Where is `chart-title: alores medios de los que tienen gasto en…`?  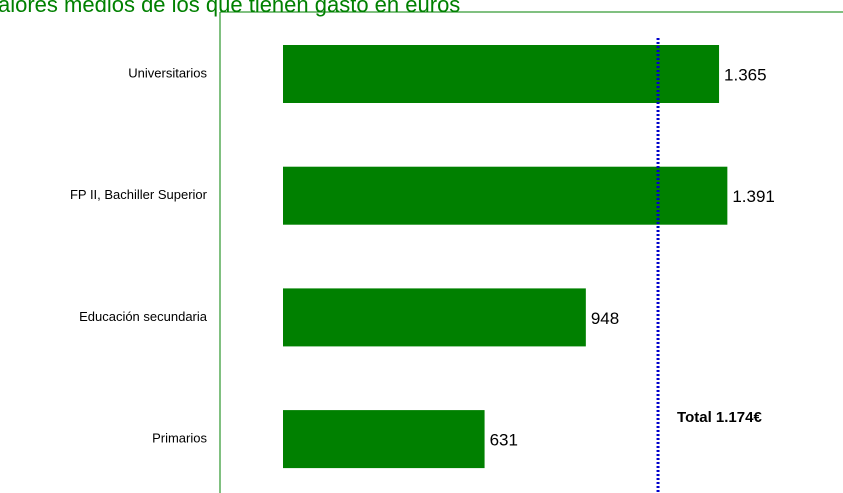 chart-title: alores medios de los que tienen gasto en… is located at coordinates (230, 8).